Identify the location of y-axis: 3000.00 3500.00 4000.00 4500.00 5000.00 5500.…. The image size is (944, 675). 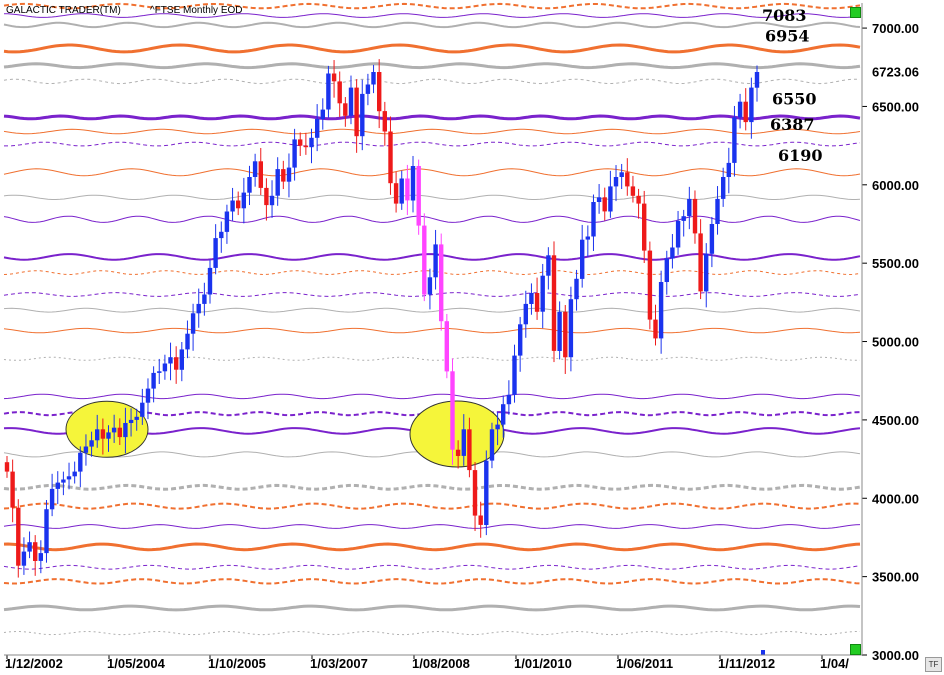
(890, 342).